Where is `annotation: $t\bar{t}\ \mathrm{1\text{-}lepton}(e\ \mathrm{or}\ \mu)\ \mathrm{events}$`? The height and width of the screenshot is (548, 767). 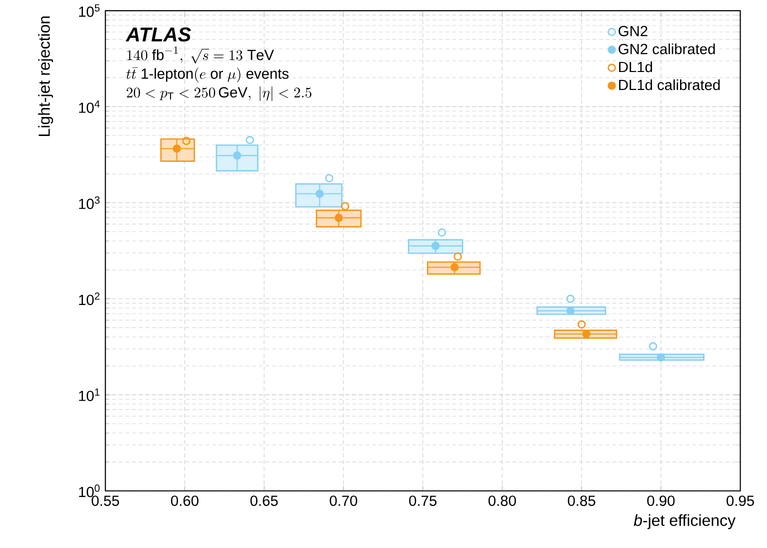 annotation: $t\bar{t}\ \mathrm{1\text{-}lepton}(e\ \mathrm{or}\ \mu)\ \mathrm{events}$ is located at coordinates (207, 74).